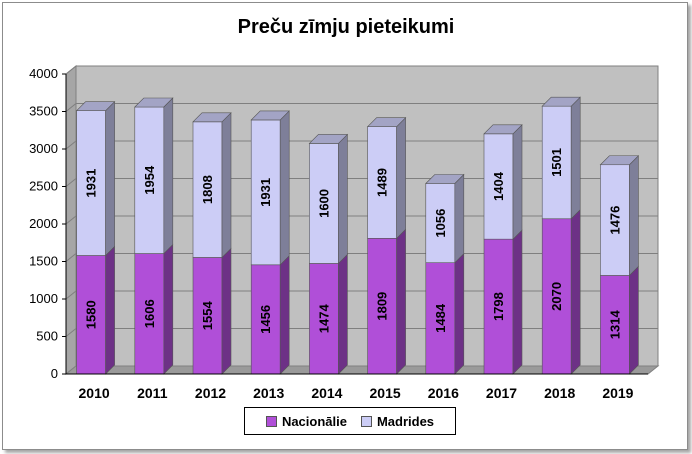 The image size is (692, 454). What do you see at coordinates (94, 393) in the screenshot?
I see `x-tick-label: 2010` at bounding box center [94, 393].